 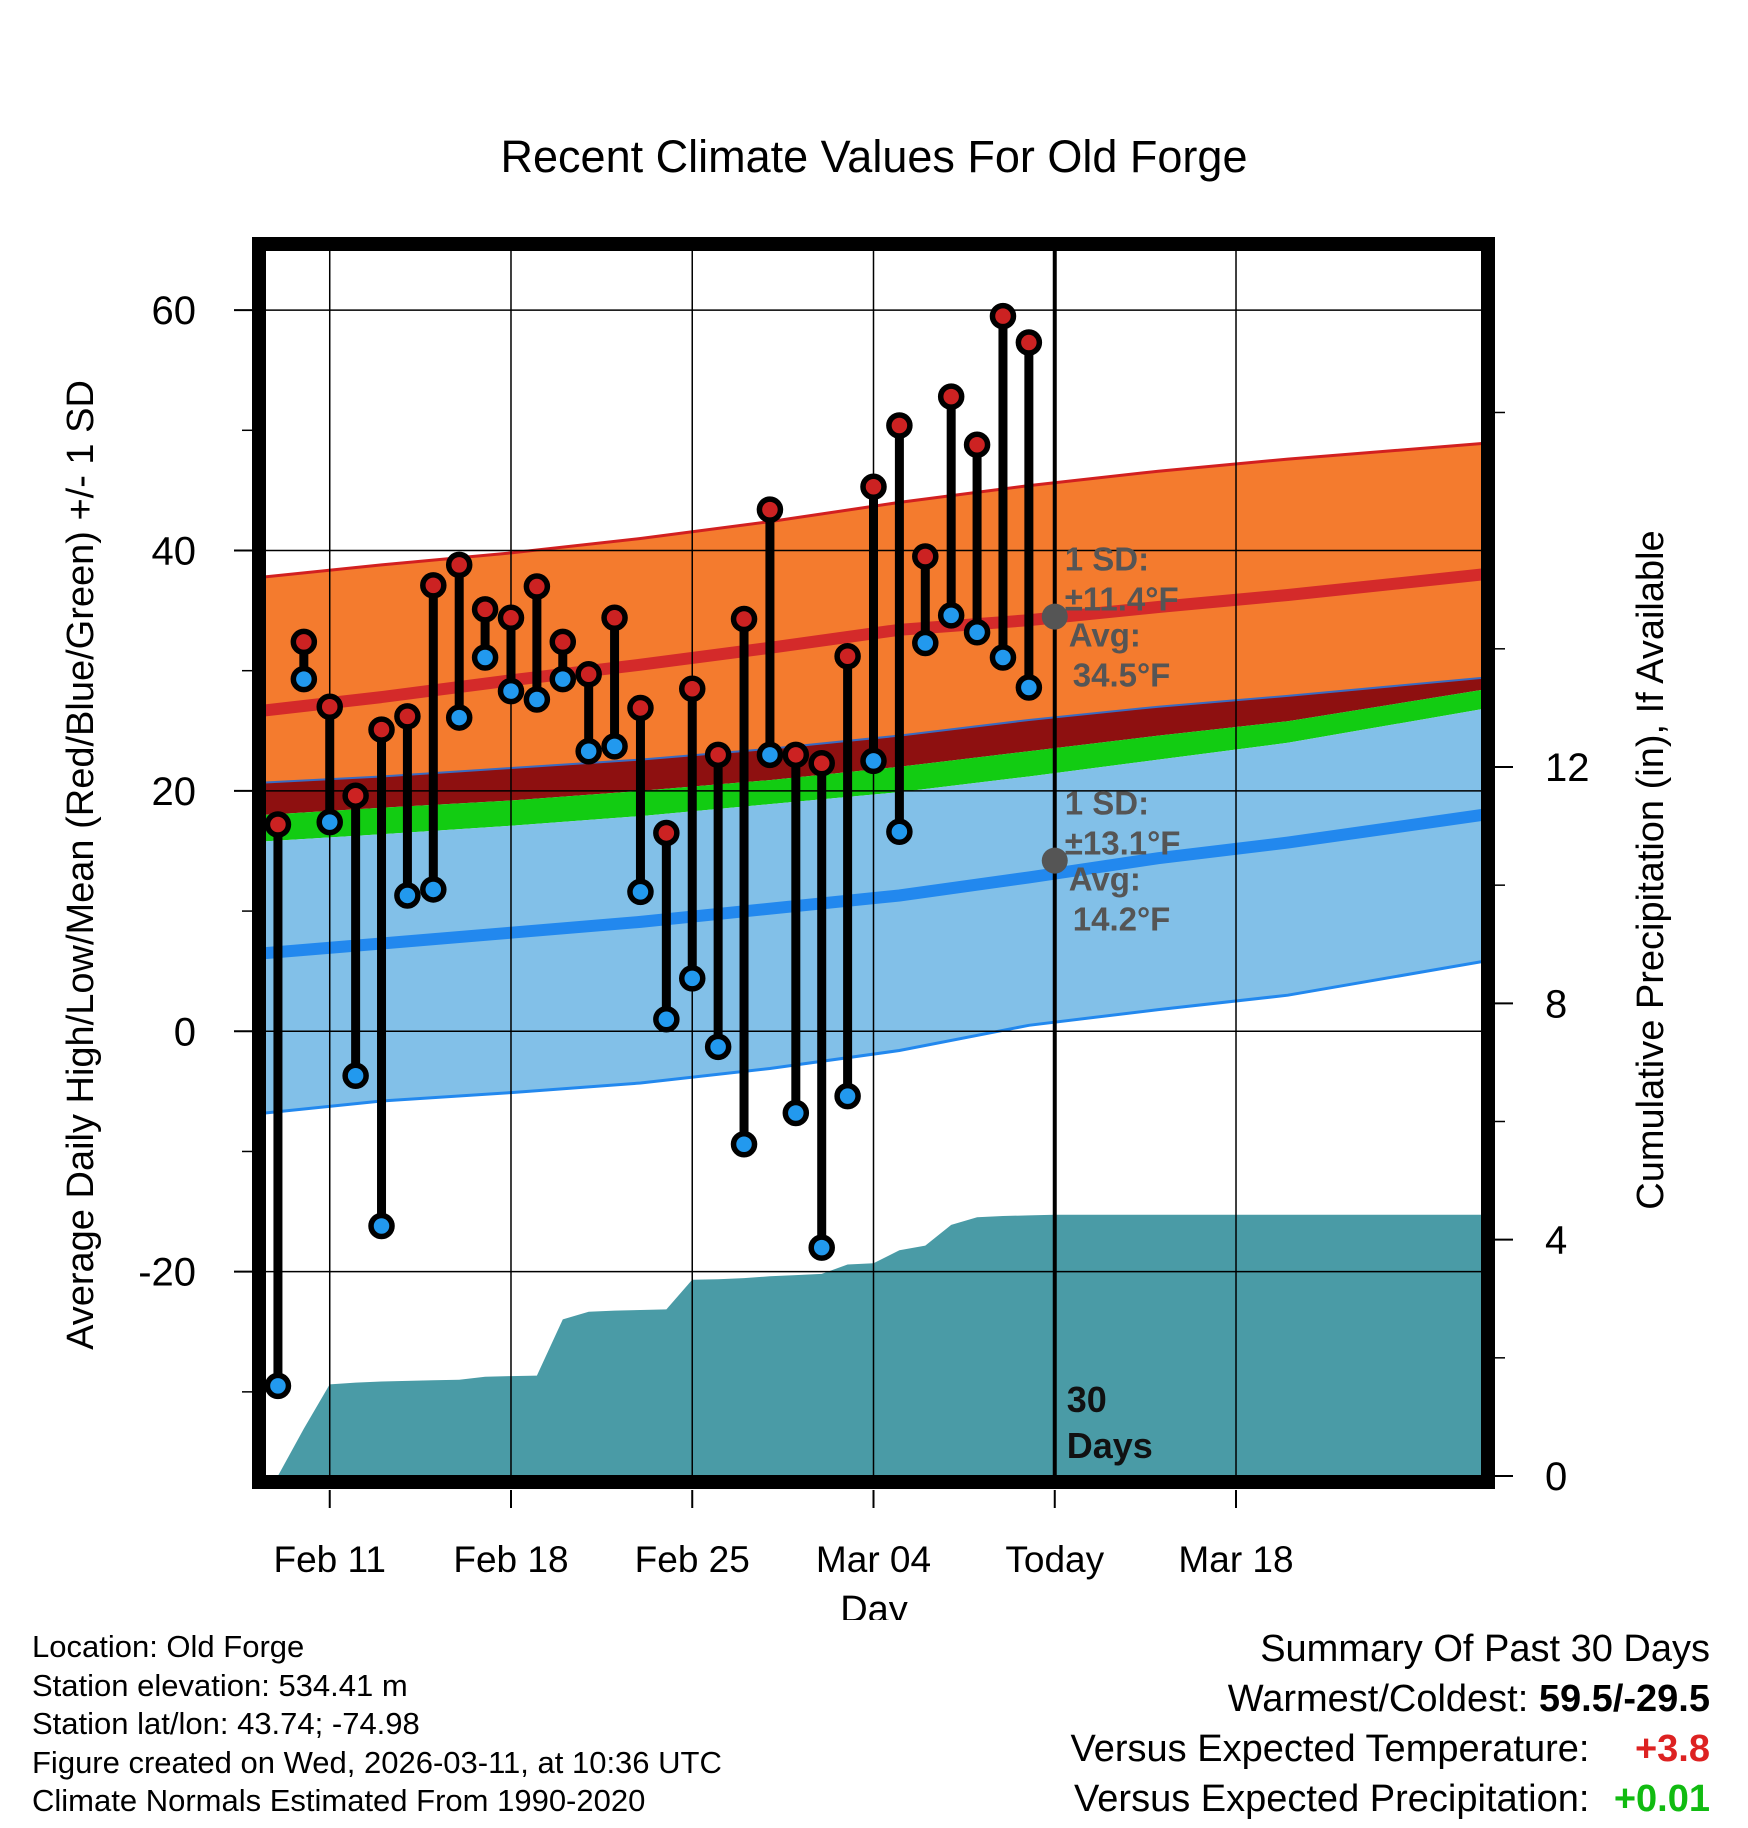 What do you see at coordinates (873, 642) in the screenshot?
I see `high-normal-line` at bounding box center [873, 642].